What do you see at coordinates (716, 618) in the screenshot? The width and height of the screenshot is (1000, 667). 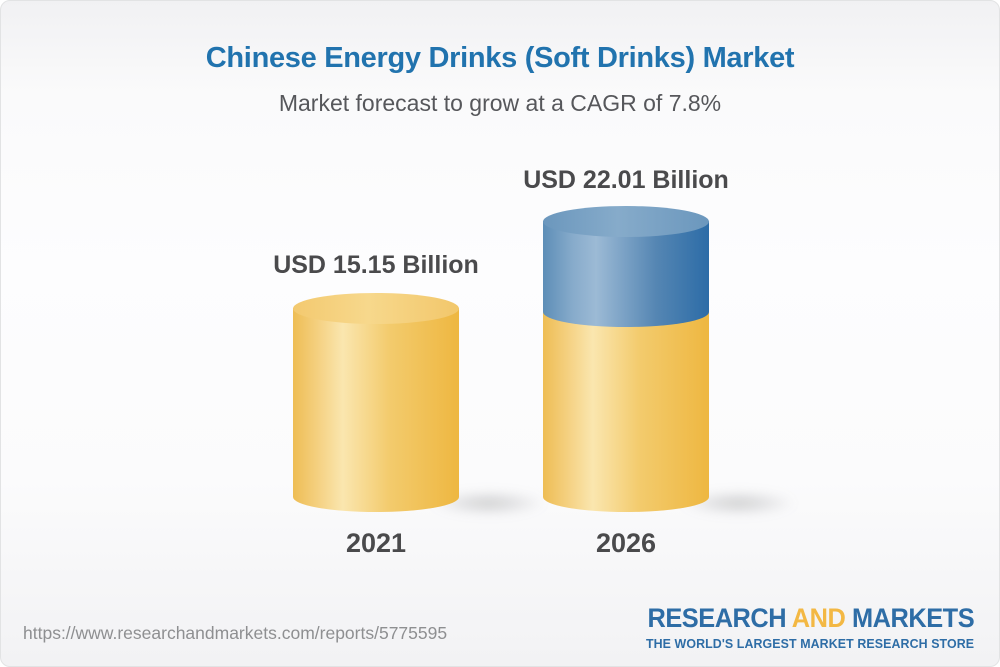 I see `logo-word-research: RESEARCH` at bounding box center [716, 618].